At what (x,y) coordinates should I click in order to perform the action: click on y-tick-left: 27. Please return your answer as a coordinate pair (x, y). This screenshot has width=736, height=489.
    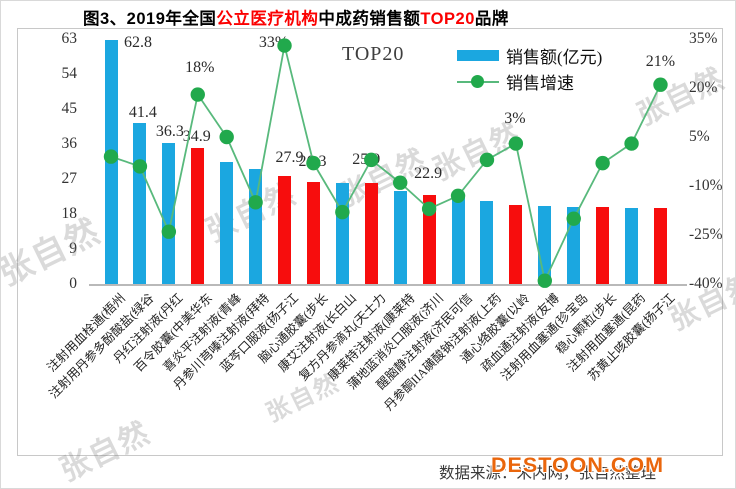
    Looking at the image, I should click on (69, 178).